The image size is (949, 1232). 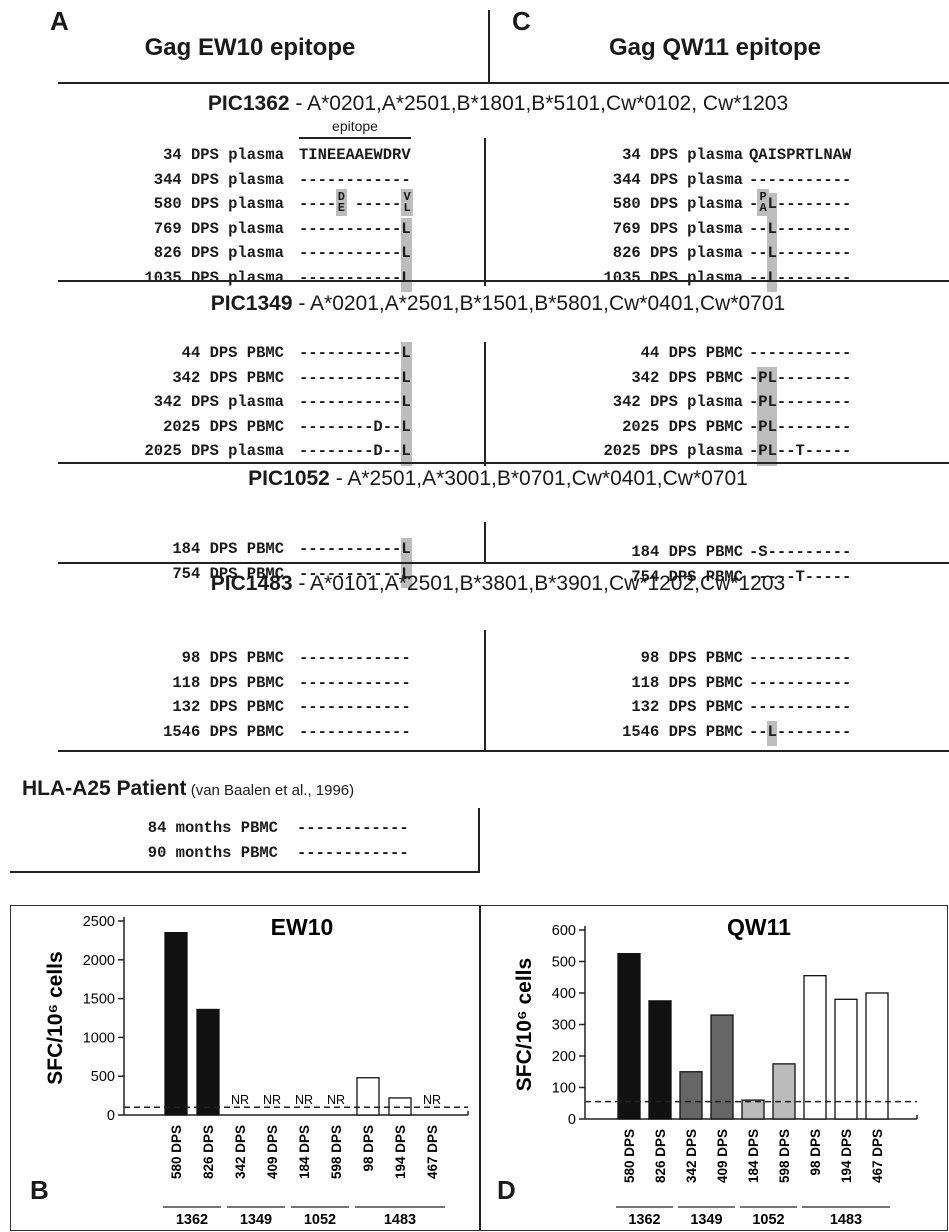 What do you see at coordinates (228, 682) in the screenshot?
I see `sequence-label: 118 DPS PBMC` at bounding box center [228, 682].